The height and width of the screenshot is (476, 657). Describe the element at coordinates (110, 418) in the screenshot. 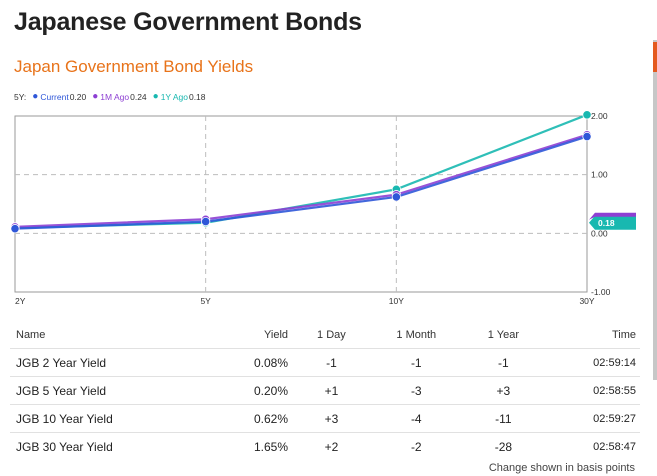

I see `bond-name-link: JGB 10 Year Yield` at that location.